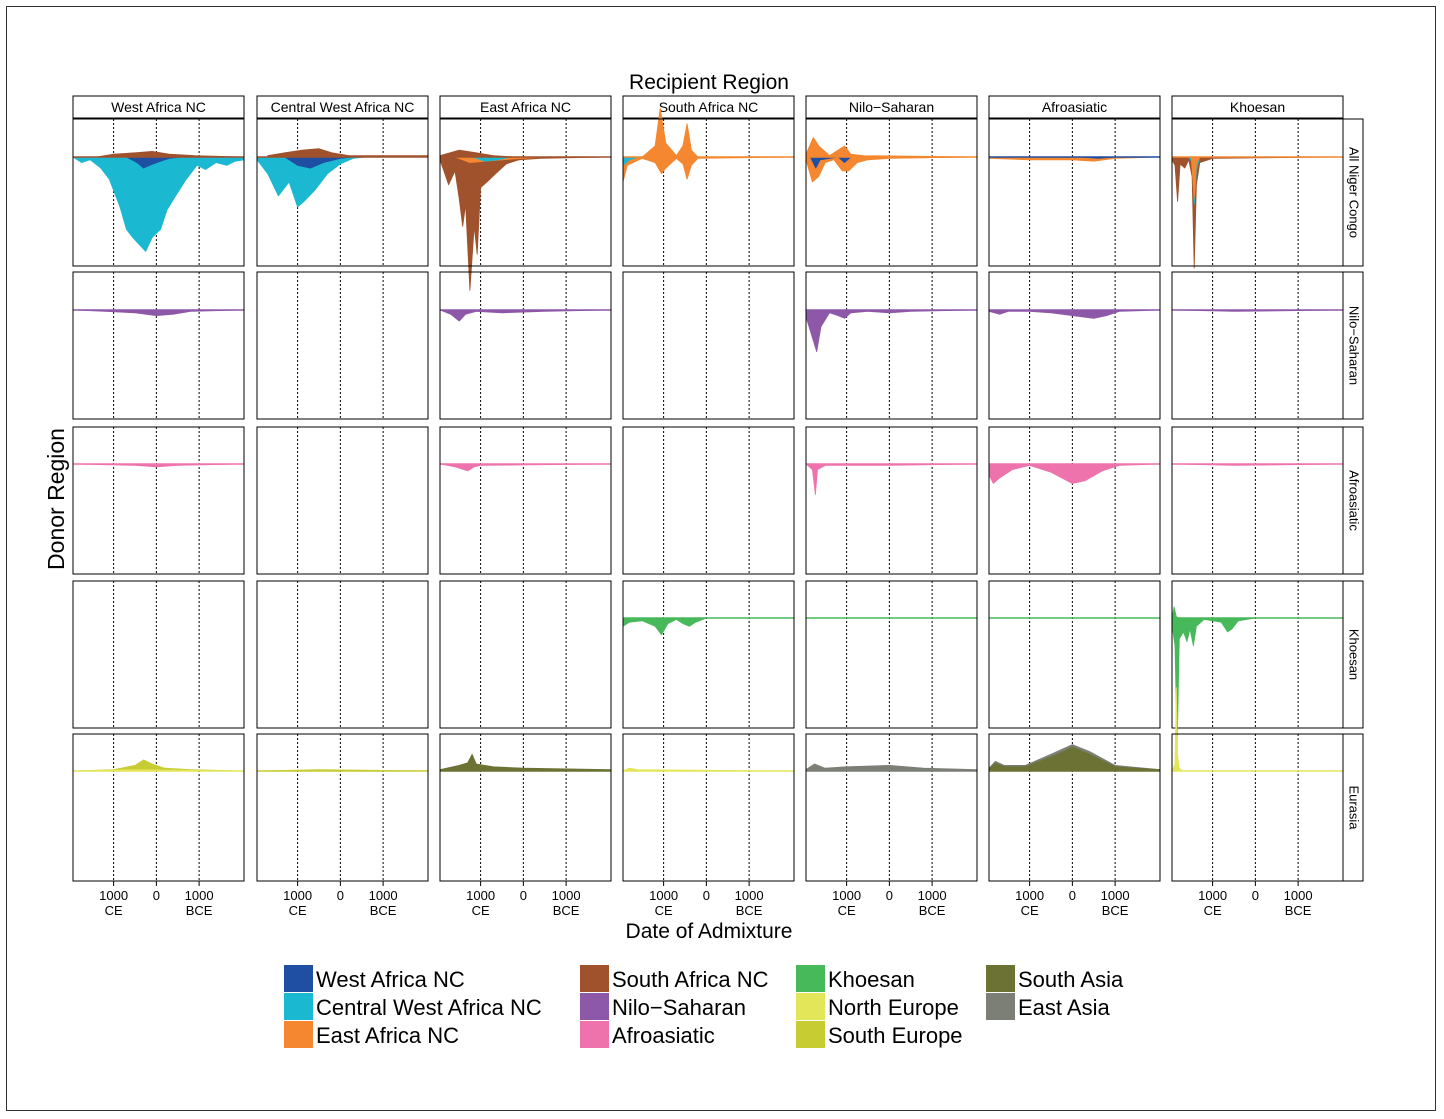  I want to click on area-central-west-africa-nc, so click(342, 182).